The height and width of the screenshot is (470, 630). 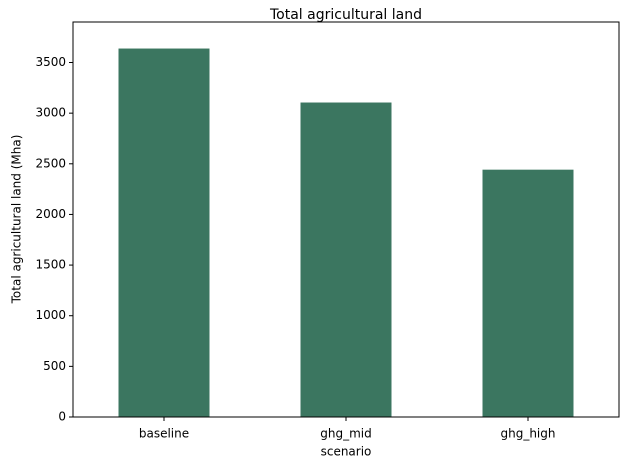 What do you see at coordinates (50, 214) in the screenshot?
I see `y-tick-label: 2000` at bounding box center [50, 214].